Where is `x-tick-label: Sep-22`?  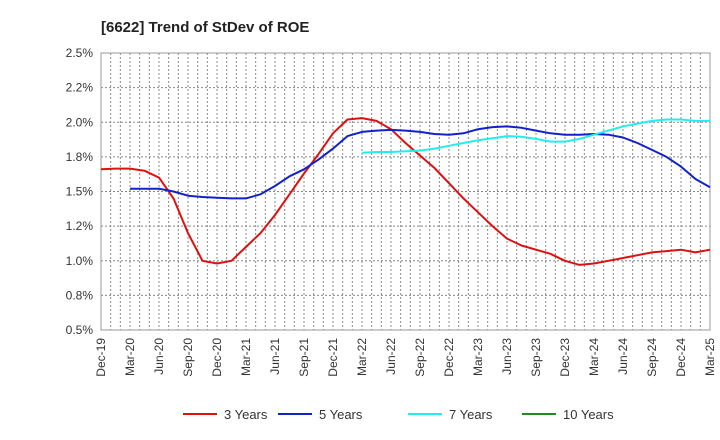
x-tick-label: Sep-22 is located at coordinates (420, 357).